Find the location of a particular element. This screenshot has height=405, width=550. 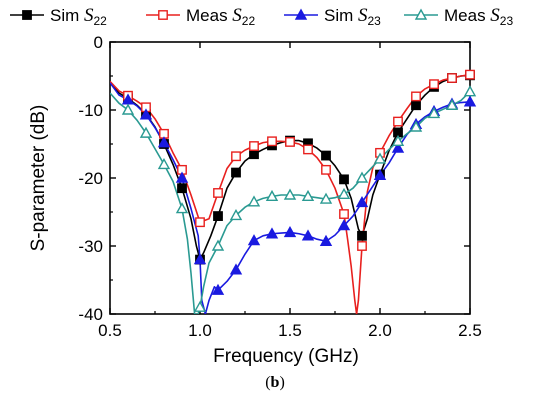

caption-letter: b is located at coordinates (275, 382).